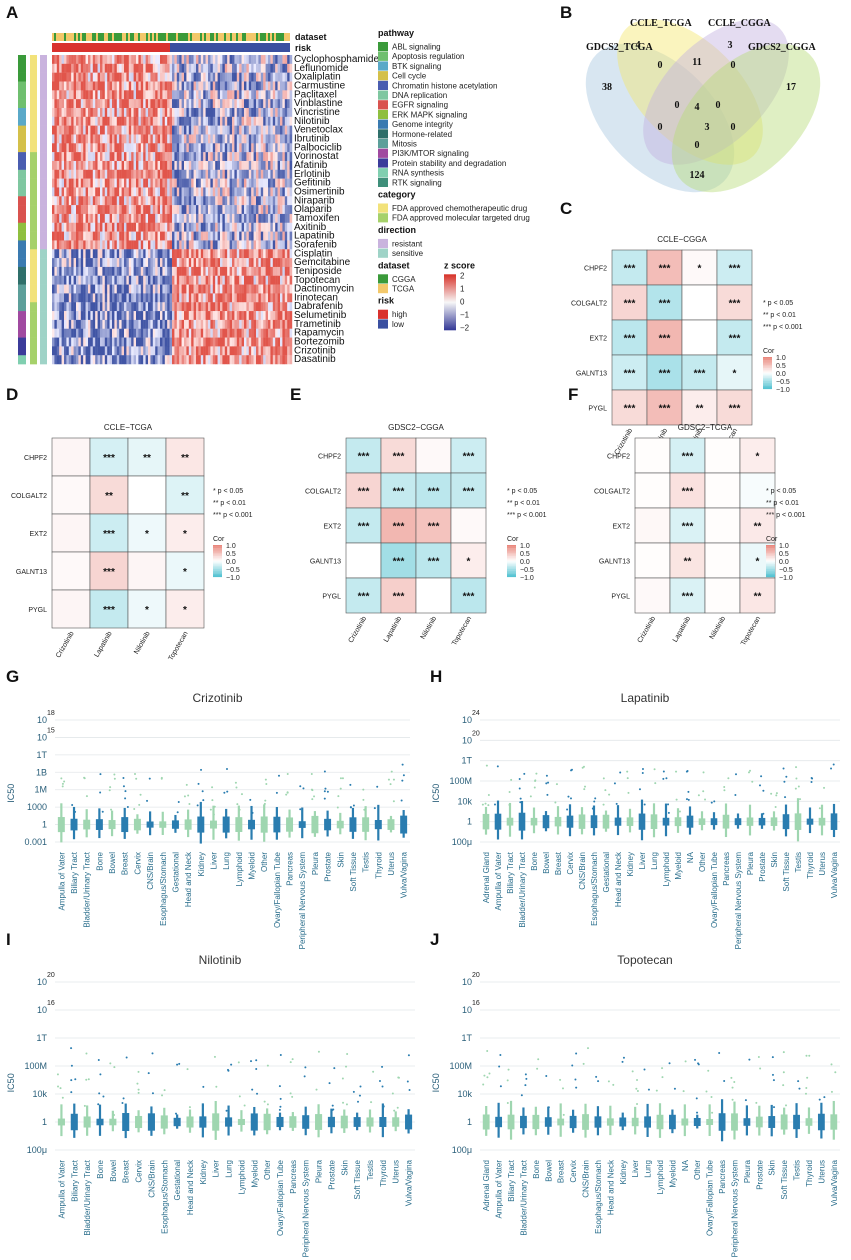  What do you see at coordinates (383, 47) in the screenshot?
I see `legend-swatch` at bounding box center [383, 47].